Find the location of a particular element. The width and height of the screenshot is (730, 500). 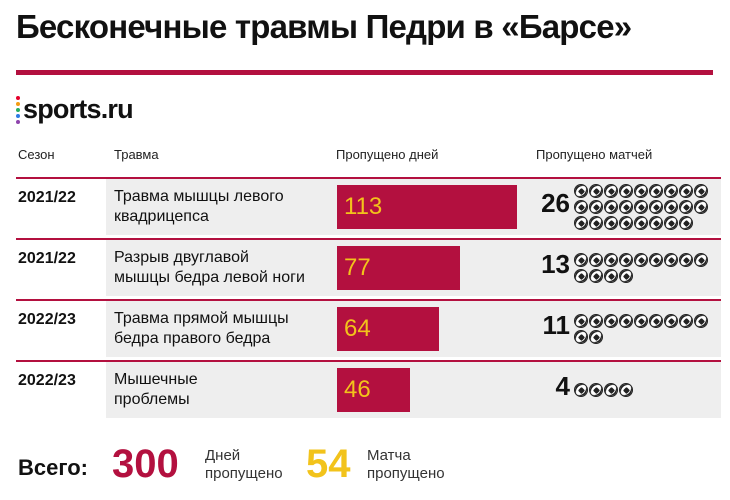

injury-line: бедра правого бедра is located at coordinates (192, 338).